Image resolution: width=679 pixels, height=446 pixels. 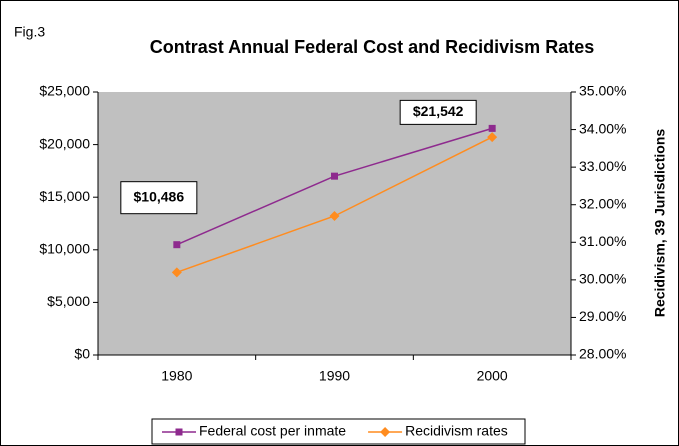 I want to click on x-tick-label: 1990, so click(x=334, y=376).